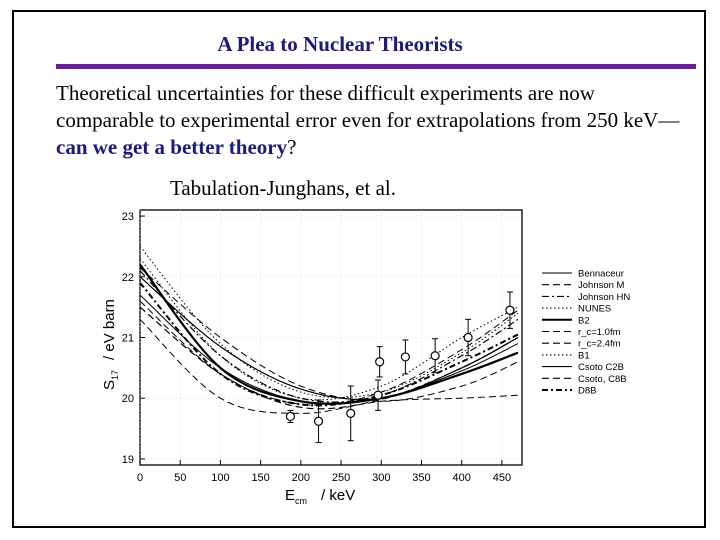  I want to click on x-tick-label: 300, so click(381, 478).